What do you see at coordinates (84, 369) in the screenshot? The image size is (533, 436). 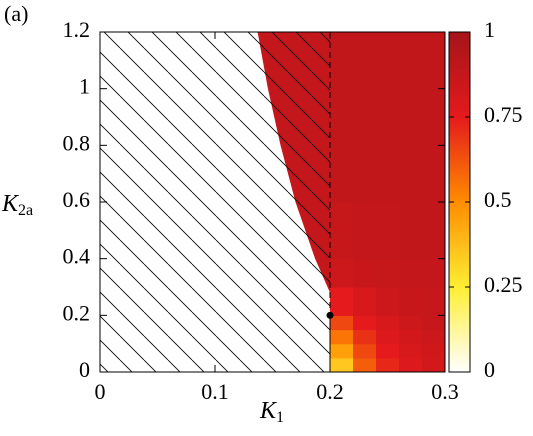 I see `y-tick-label: 0` at bounding box center [84, 369].